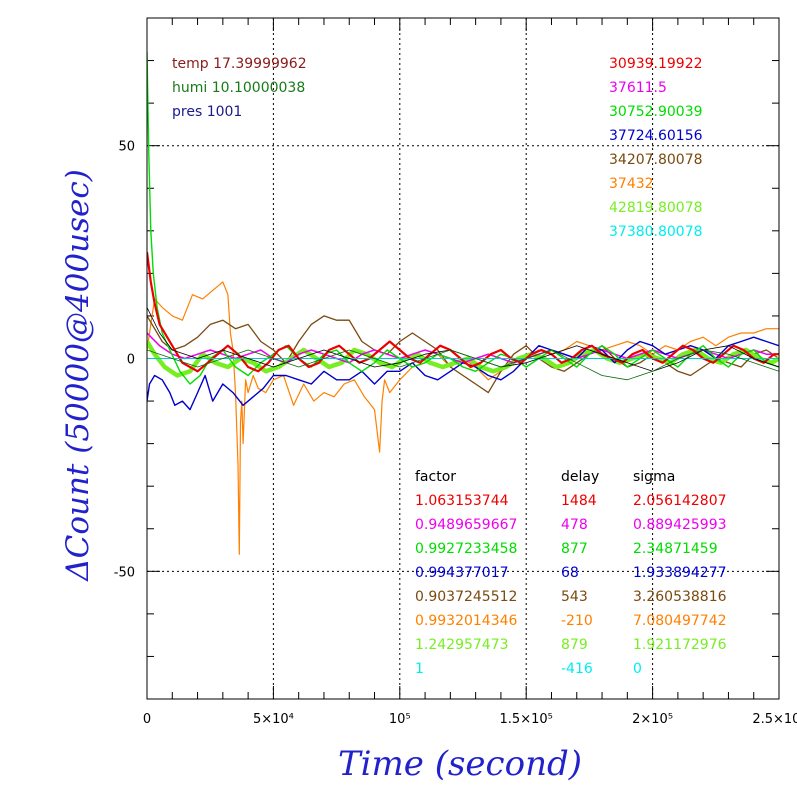 The image size is (797, 797). Describe the element at coordinates (656, 64) in the screenshot. I see `reference-value: 30939.19922` at that location.